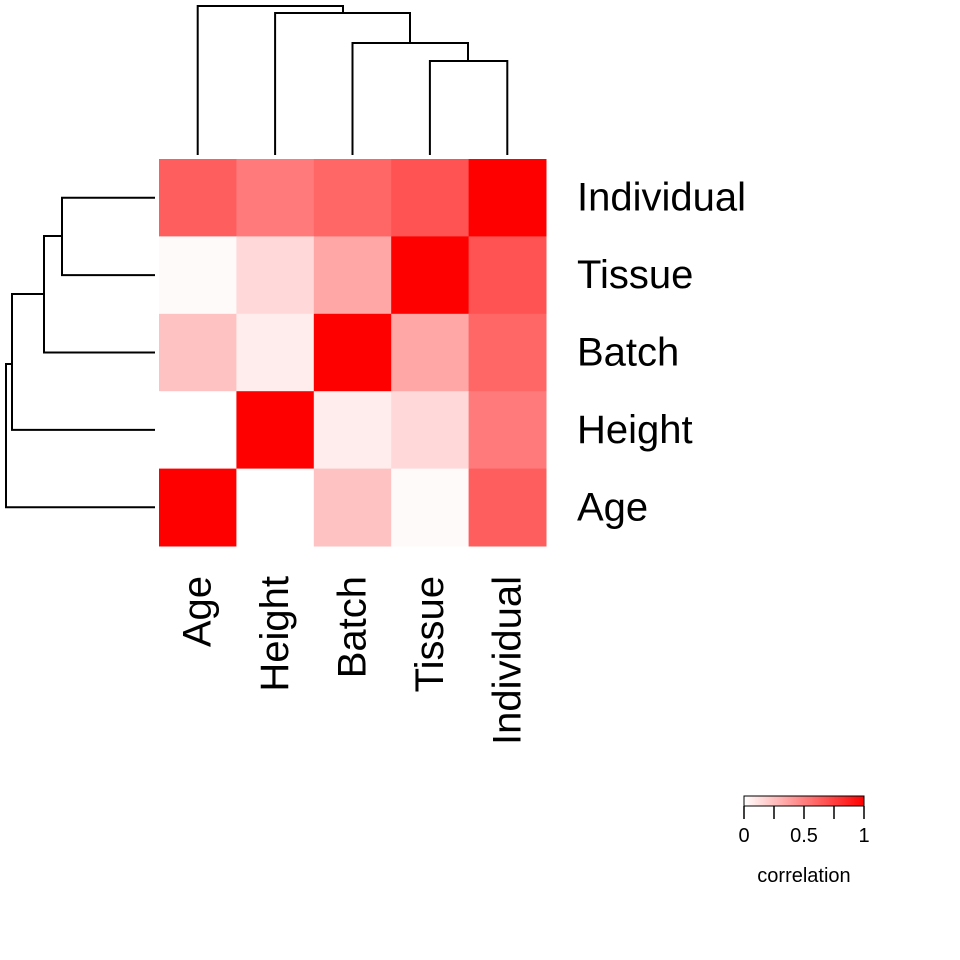 This screenshot has height=960, width=960. Describe the element at coordinates (430, 430) in the screenshot. I see `heatmap-cell-height-tissue` at that location.